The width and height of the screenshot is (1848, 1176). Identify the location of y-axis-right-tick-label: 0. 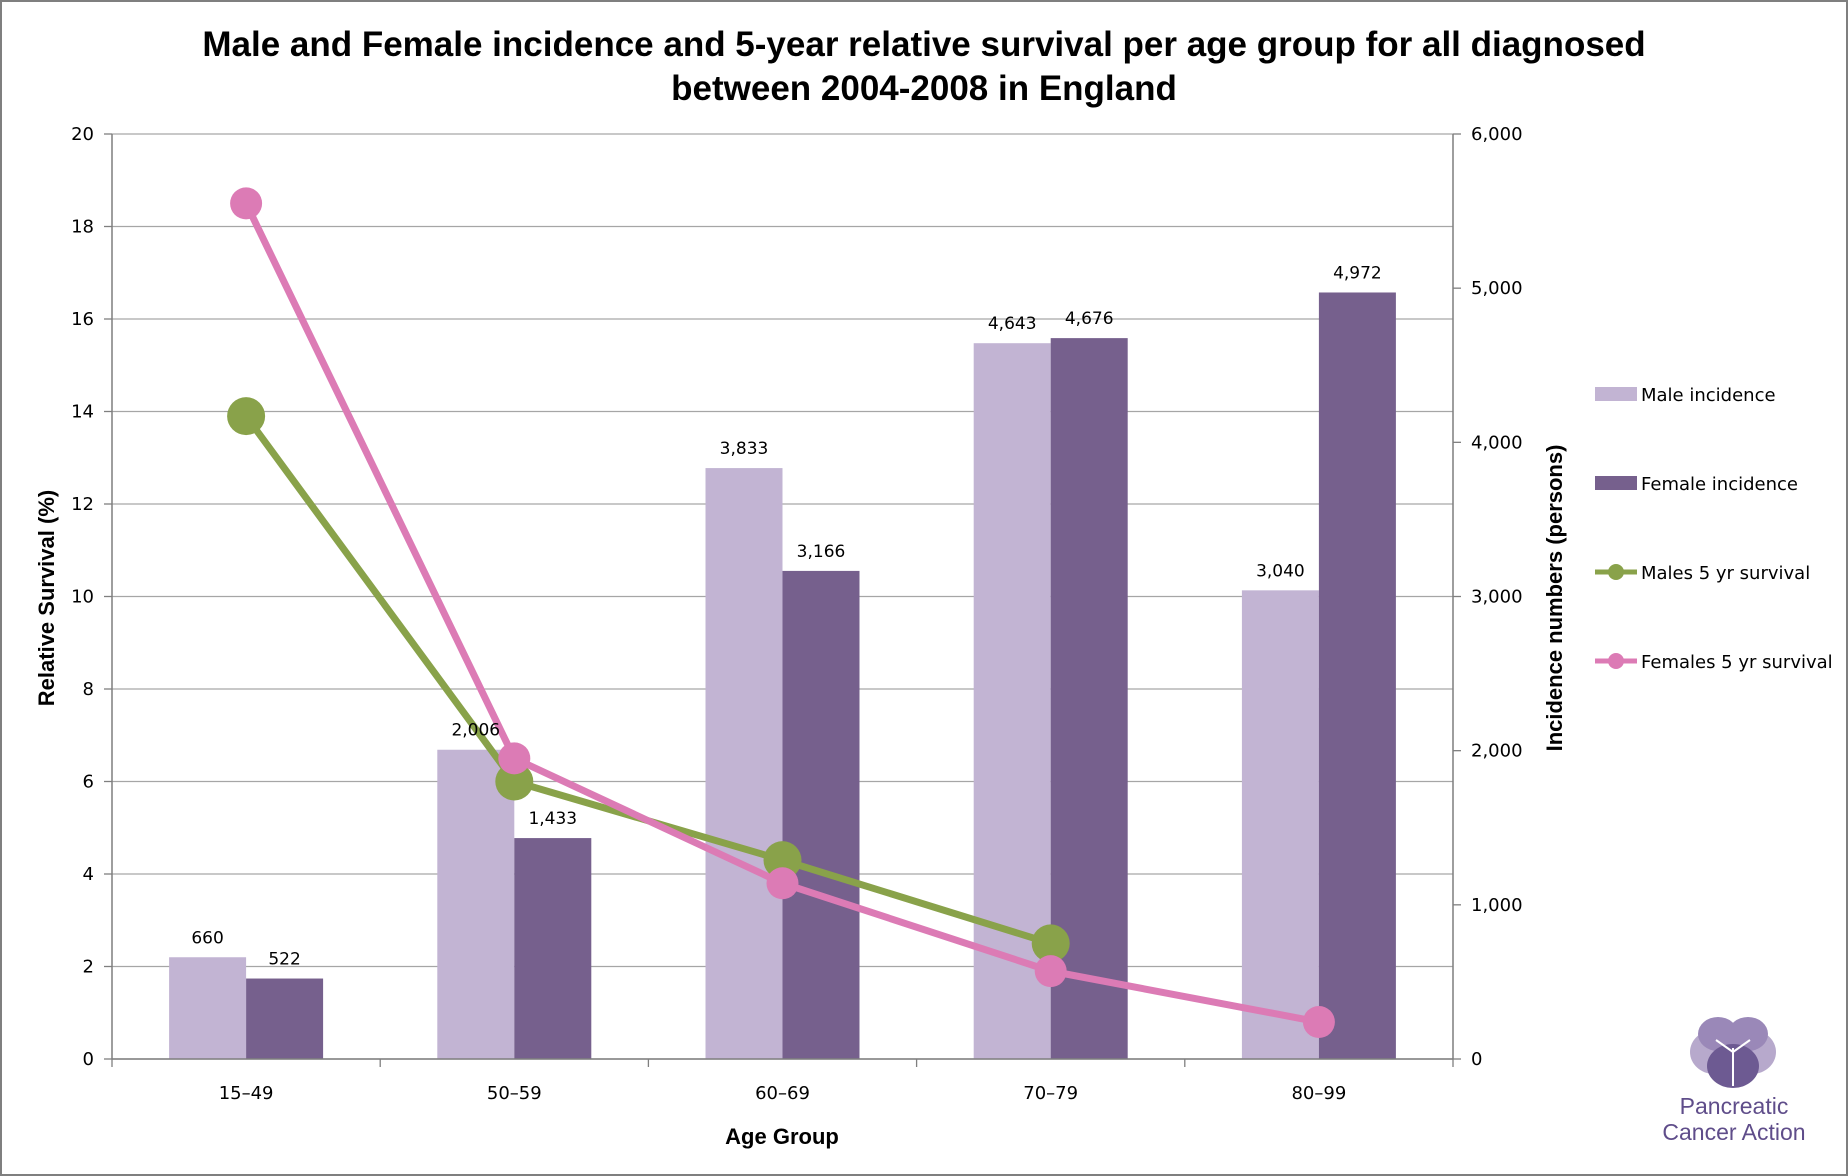
(1476, 1059).